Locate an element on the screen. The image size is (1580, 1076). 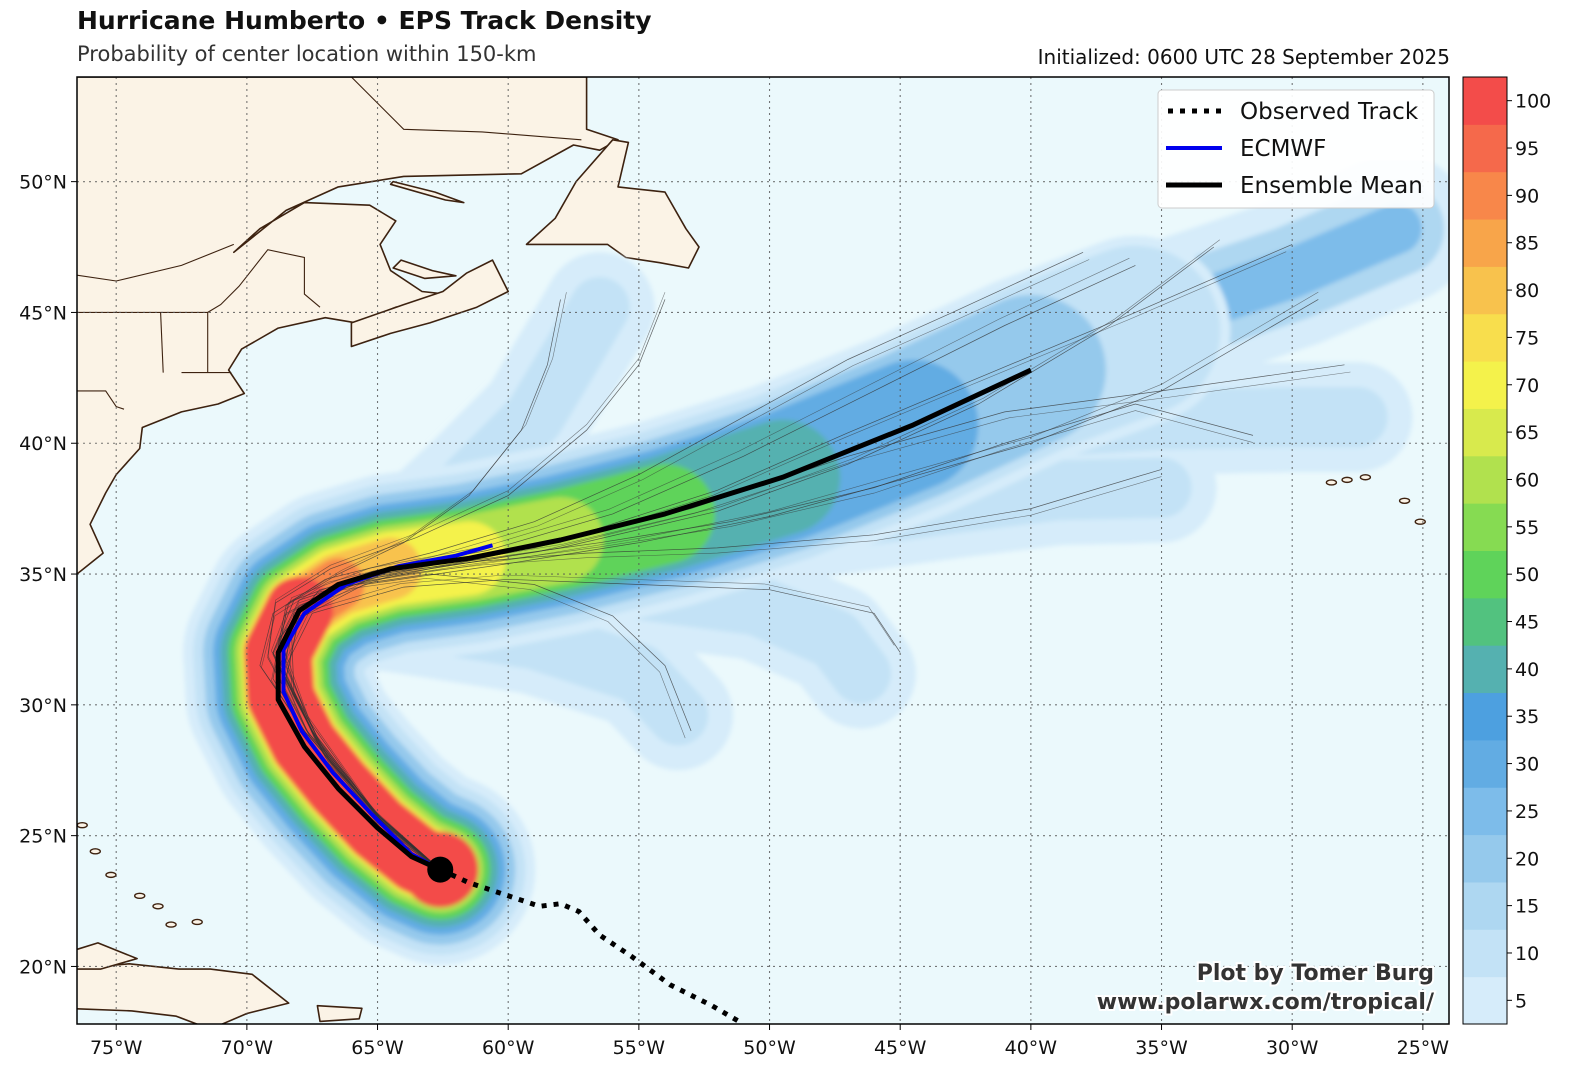
colorbar-tick-label: 50 is located at coordinates (1527, 575).